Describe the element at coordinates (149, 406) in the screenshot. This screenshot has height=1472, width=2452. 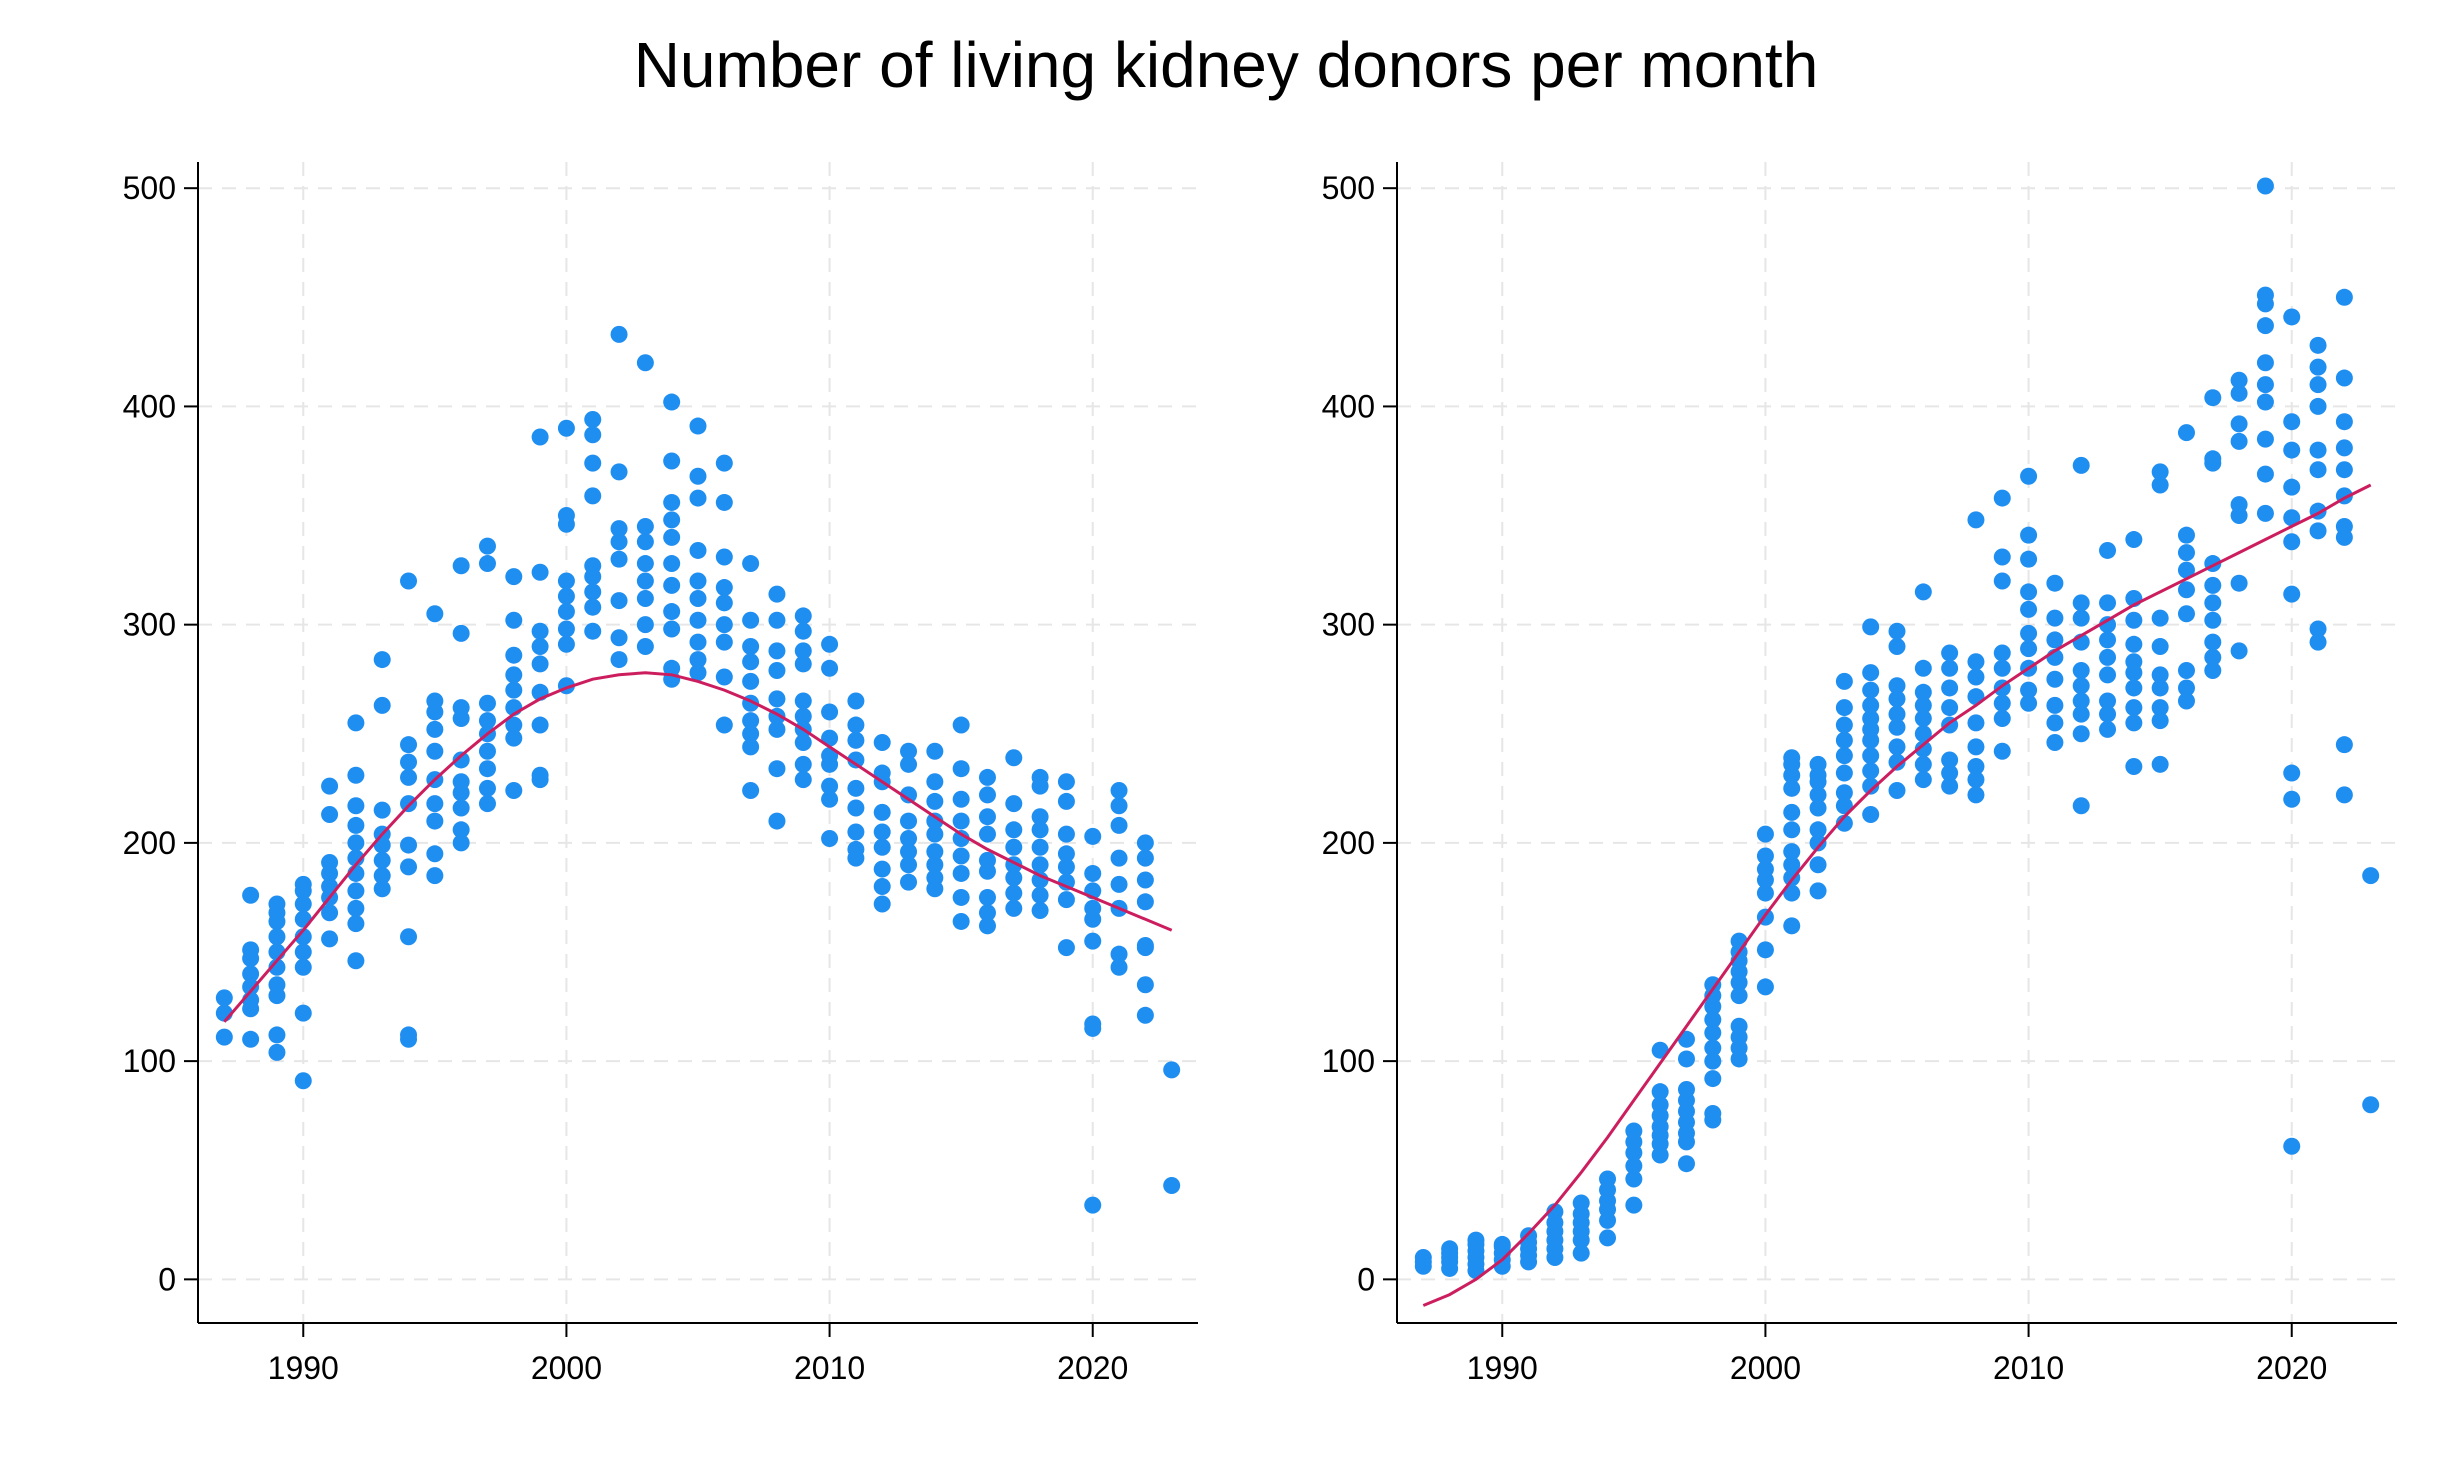
I see `y-tick-label: 400` at that location.